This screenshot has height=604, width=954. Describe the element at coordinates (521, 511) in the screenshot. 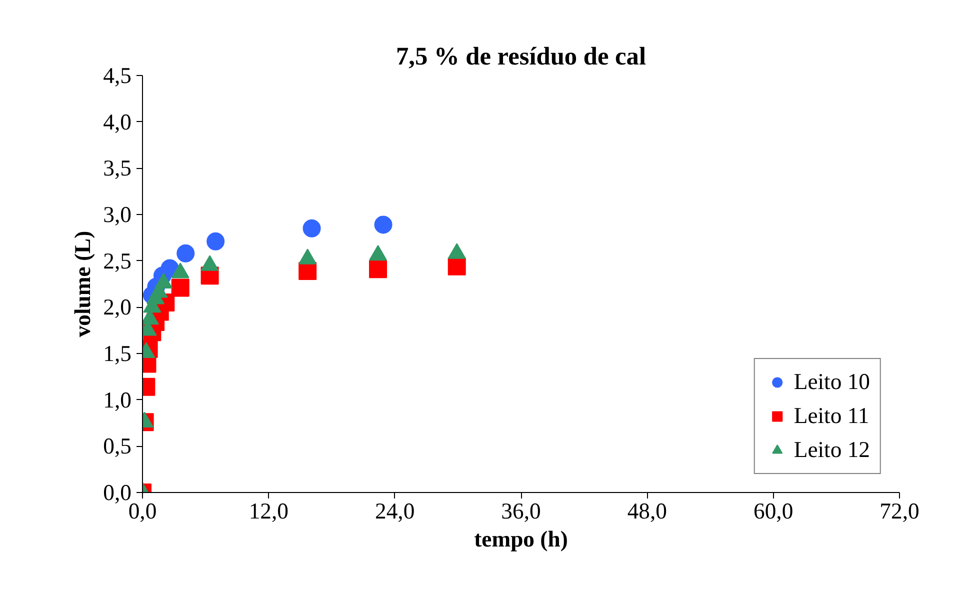

I see `x-tick-label: 36,0` at that location.